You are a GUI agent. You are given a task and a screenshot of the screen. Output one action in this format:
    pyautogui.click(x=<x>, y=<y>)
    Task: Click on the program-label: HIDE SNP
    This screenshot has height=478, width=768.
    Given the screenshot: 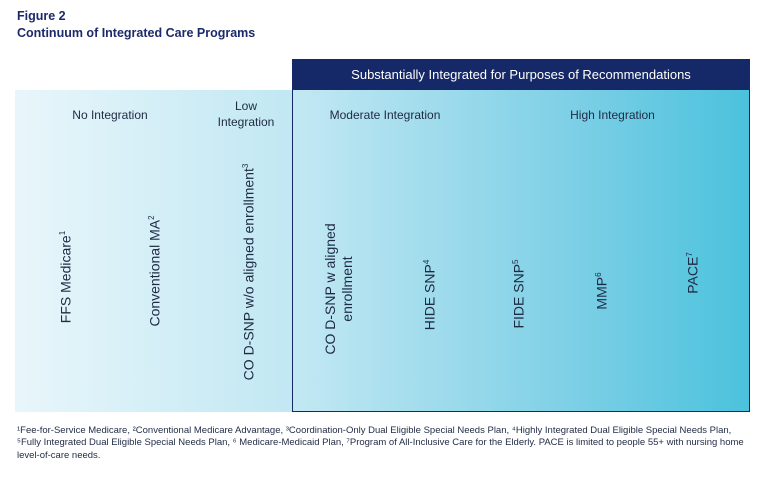 What is the action you would take?
    pyautogui.click(x=429, y=297)
    